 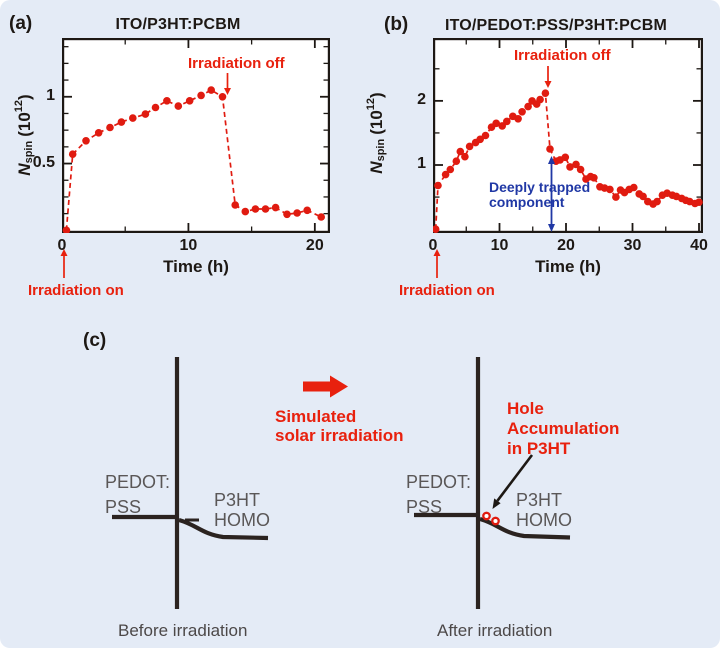 I want to click on x-tick-label: 30, so click(x=632, y=245).